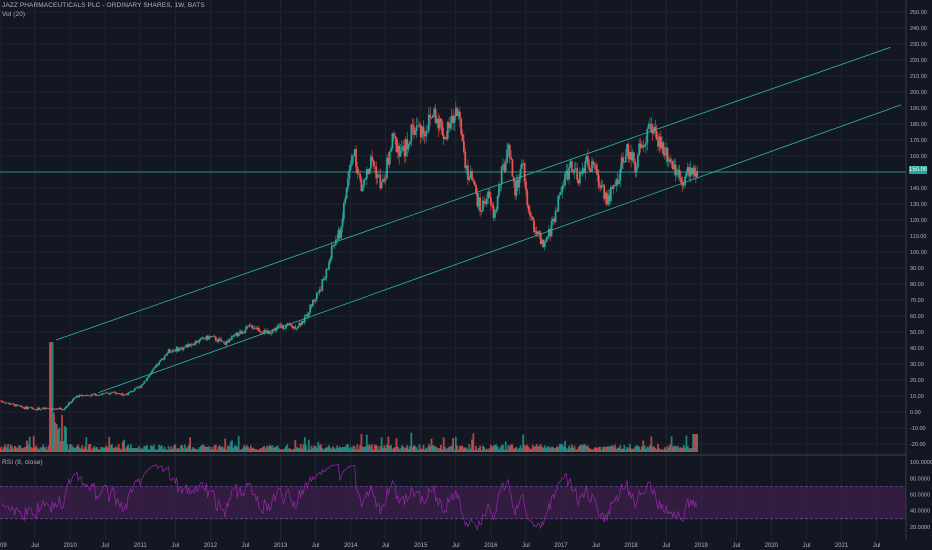 The image size is (932, 550). Describe the element at coordinates (917, 333) in the screenshot. I see `y-tick-label: 50.00` at that location.